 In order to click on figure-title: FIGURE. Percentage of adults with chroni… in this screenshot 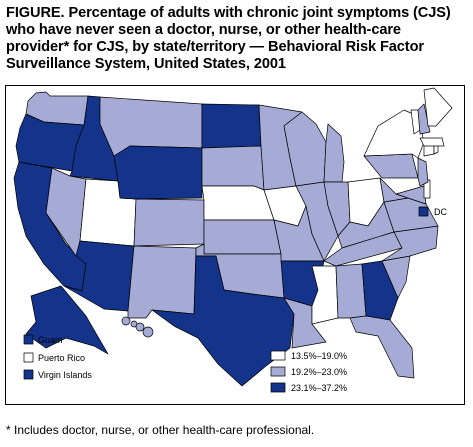, I will do `click(228, 38)`.